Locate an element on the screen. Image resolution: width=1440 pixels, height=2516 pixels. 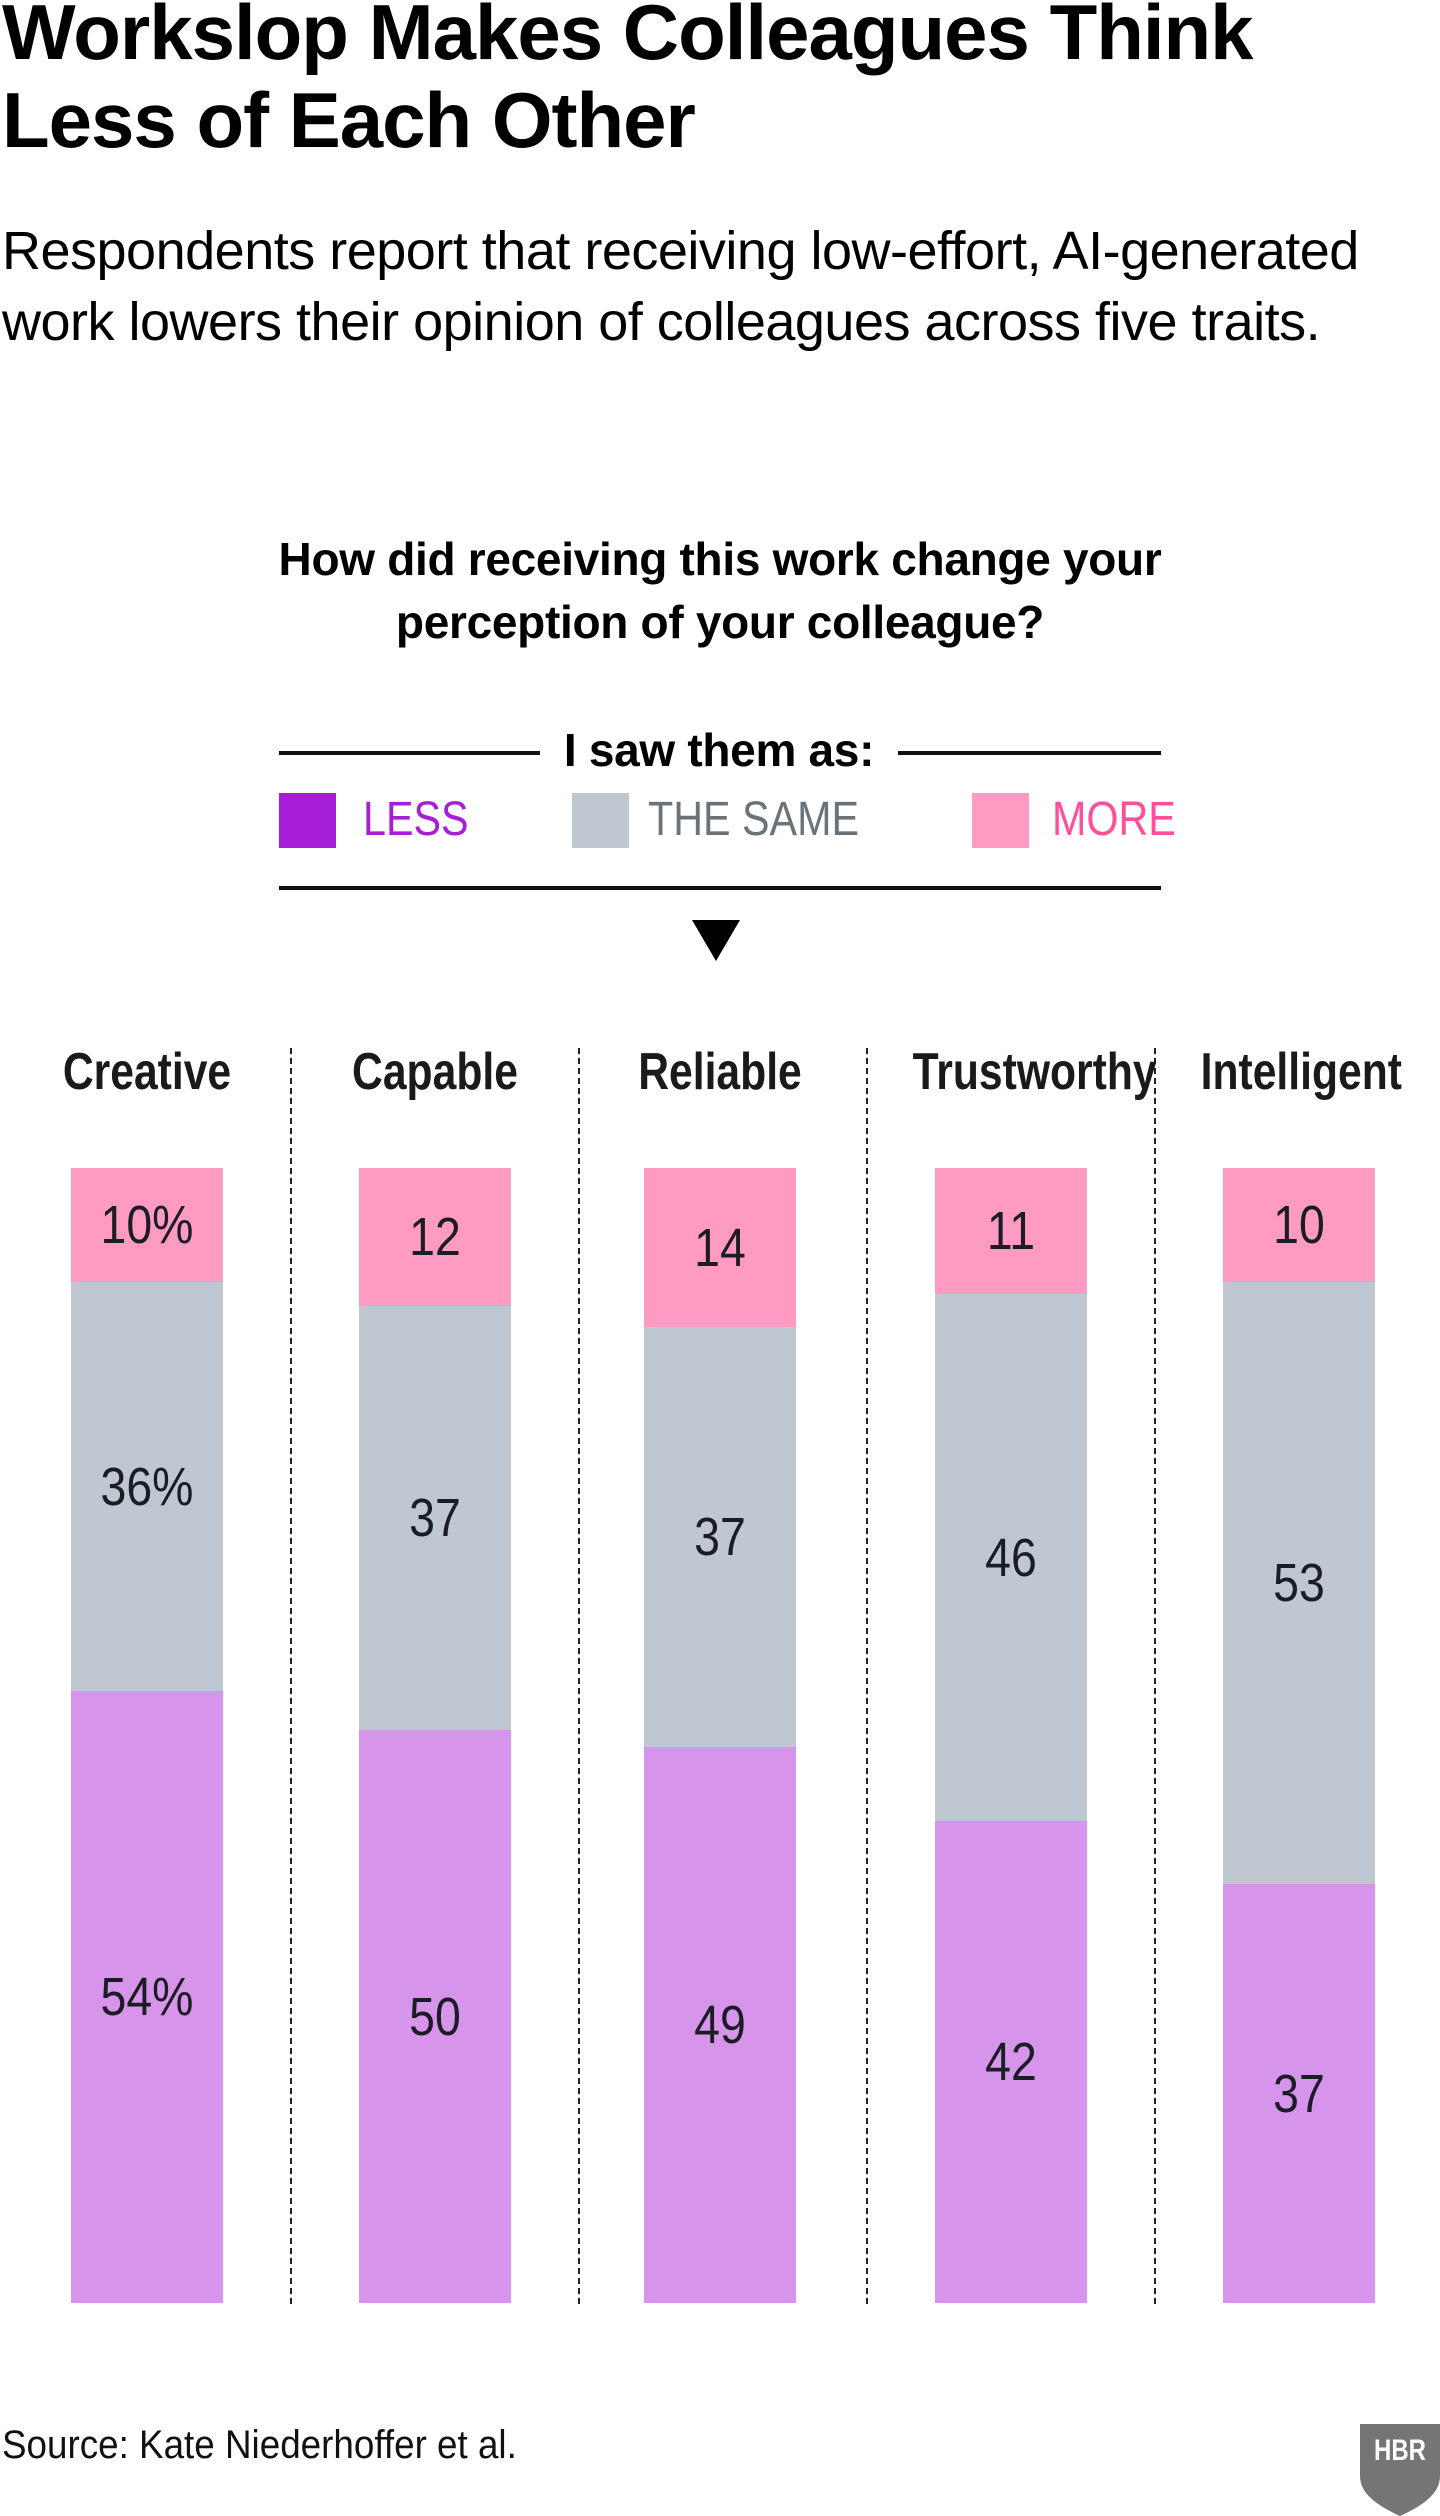
legend-label-less: LESS is located at coordinates (416, 819).